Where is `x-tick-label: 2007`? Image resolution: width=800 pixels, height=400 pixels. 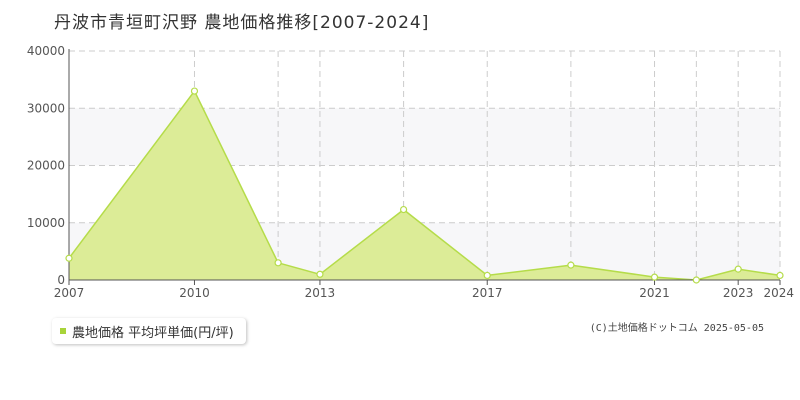
x-tick-label: 2007 is located at coordinates (69, 293).